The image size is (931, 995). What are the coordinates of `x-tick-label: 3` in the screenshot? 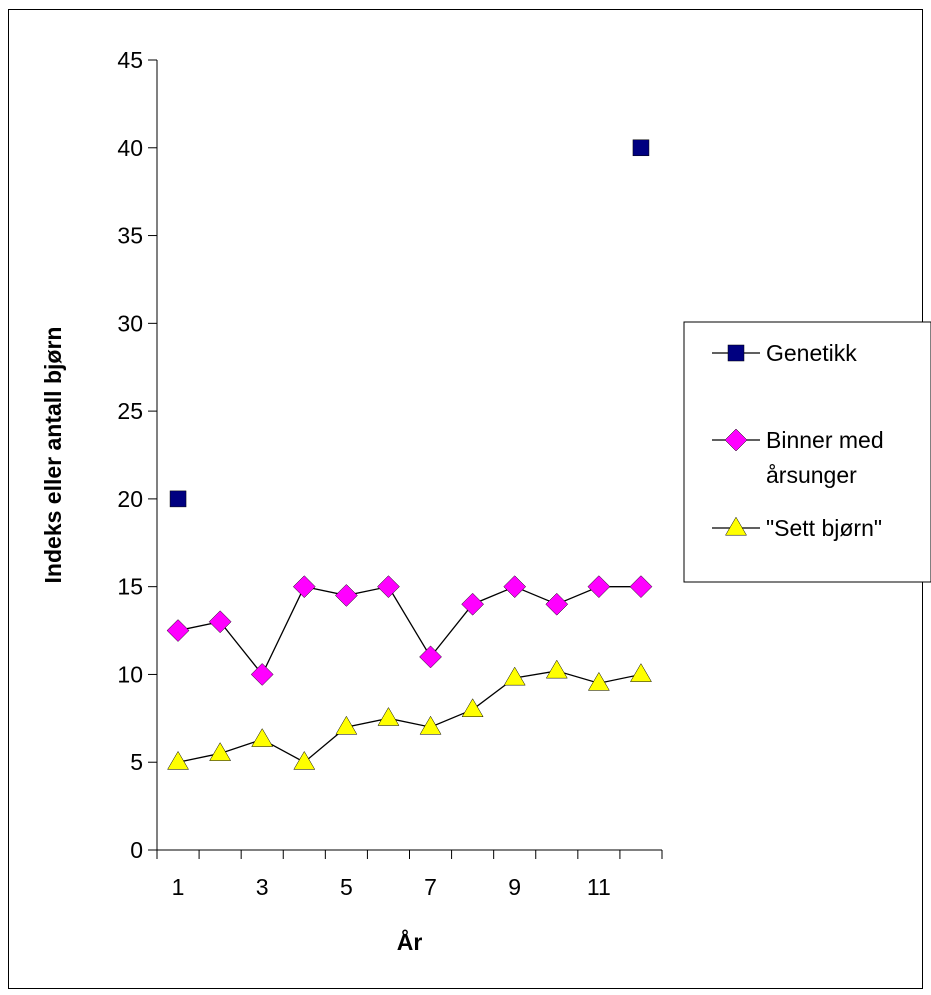 It's located at (262, 887).